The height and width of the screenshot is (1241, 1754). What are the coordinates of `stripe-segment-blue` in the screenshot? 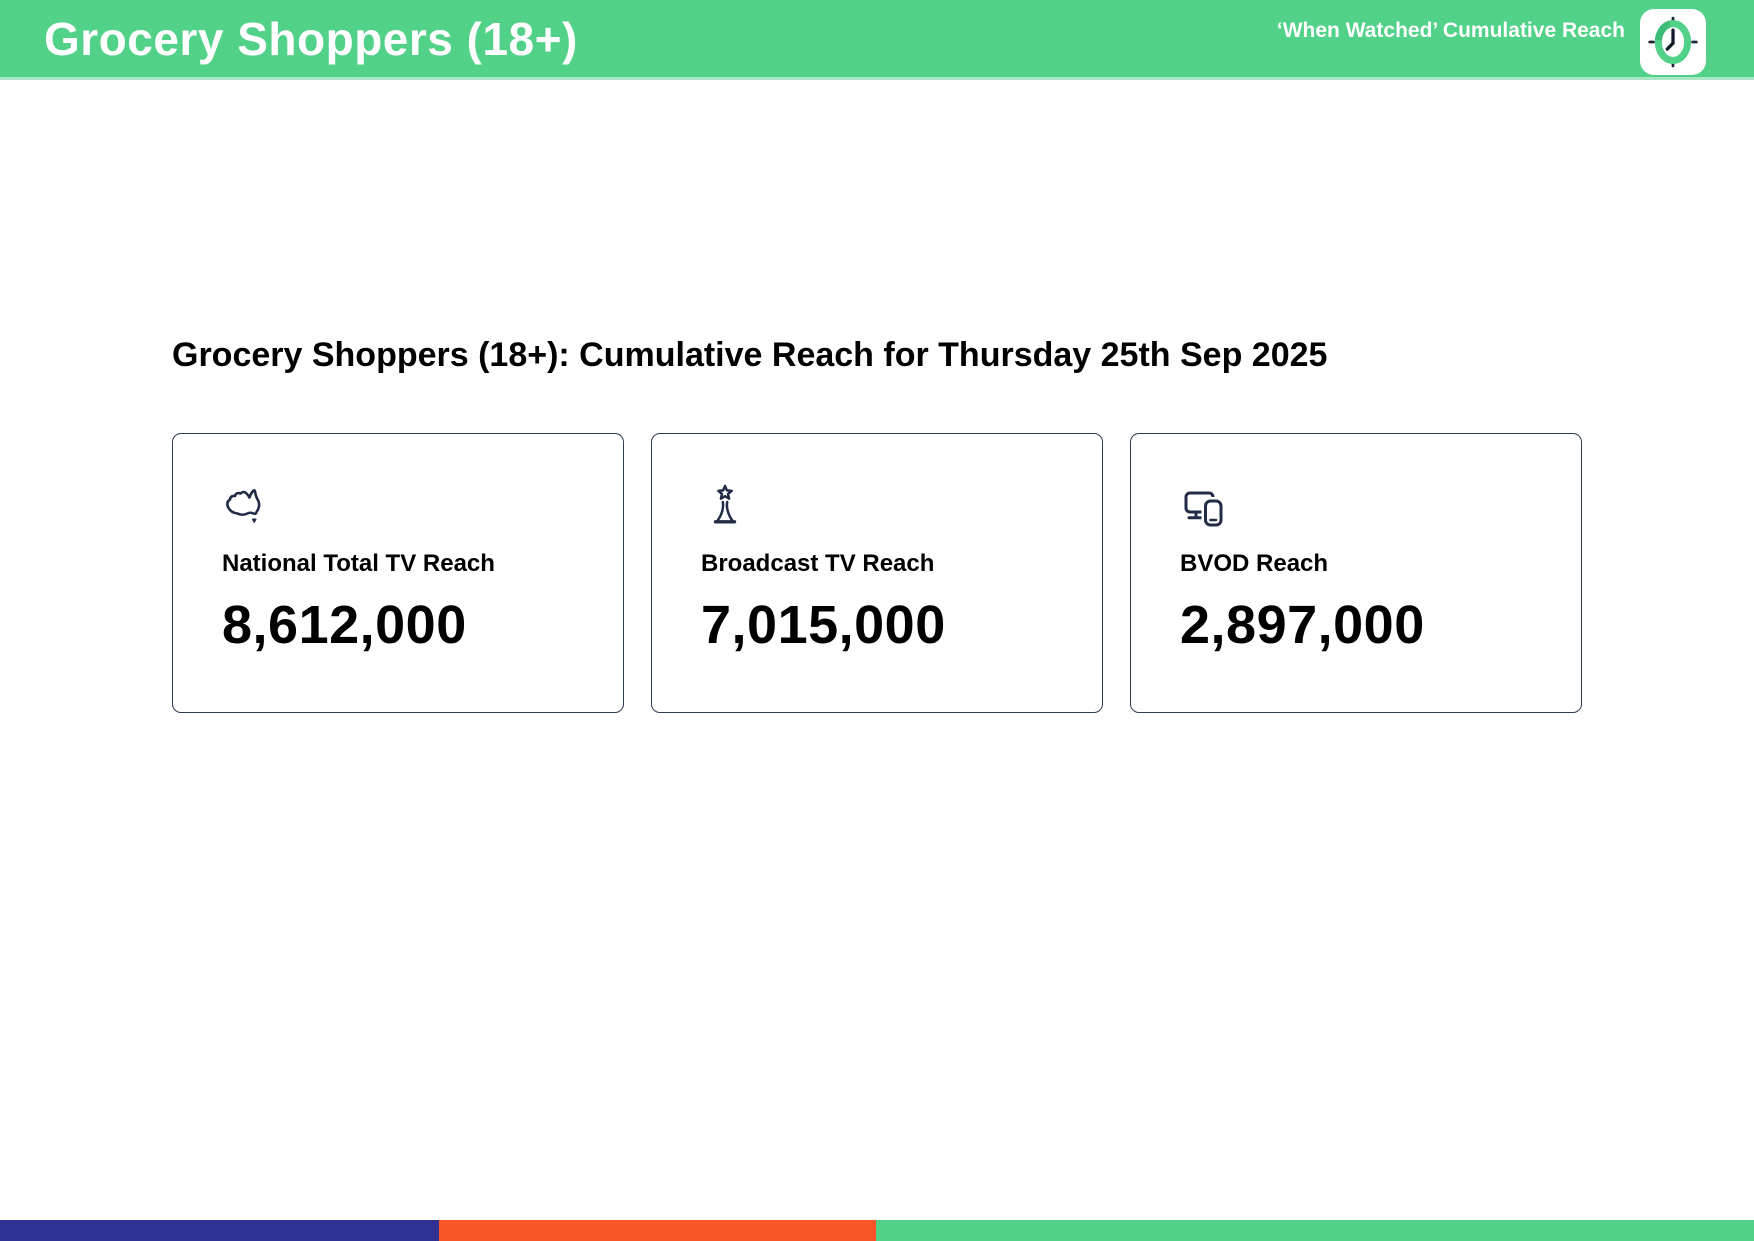 It's located at (219, 1230).